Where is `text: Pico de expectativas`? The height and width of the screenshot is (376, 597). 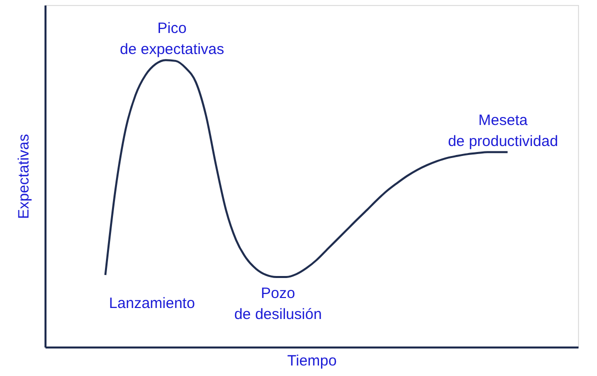
text: Pico de expectativas is located at coordinates (172, 39).